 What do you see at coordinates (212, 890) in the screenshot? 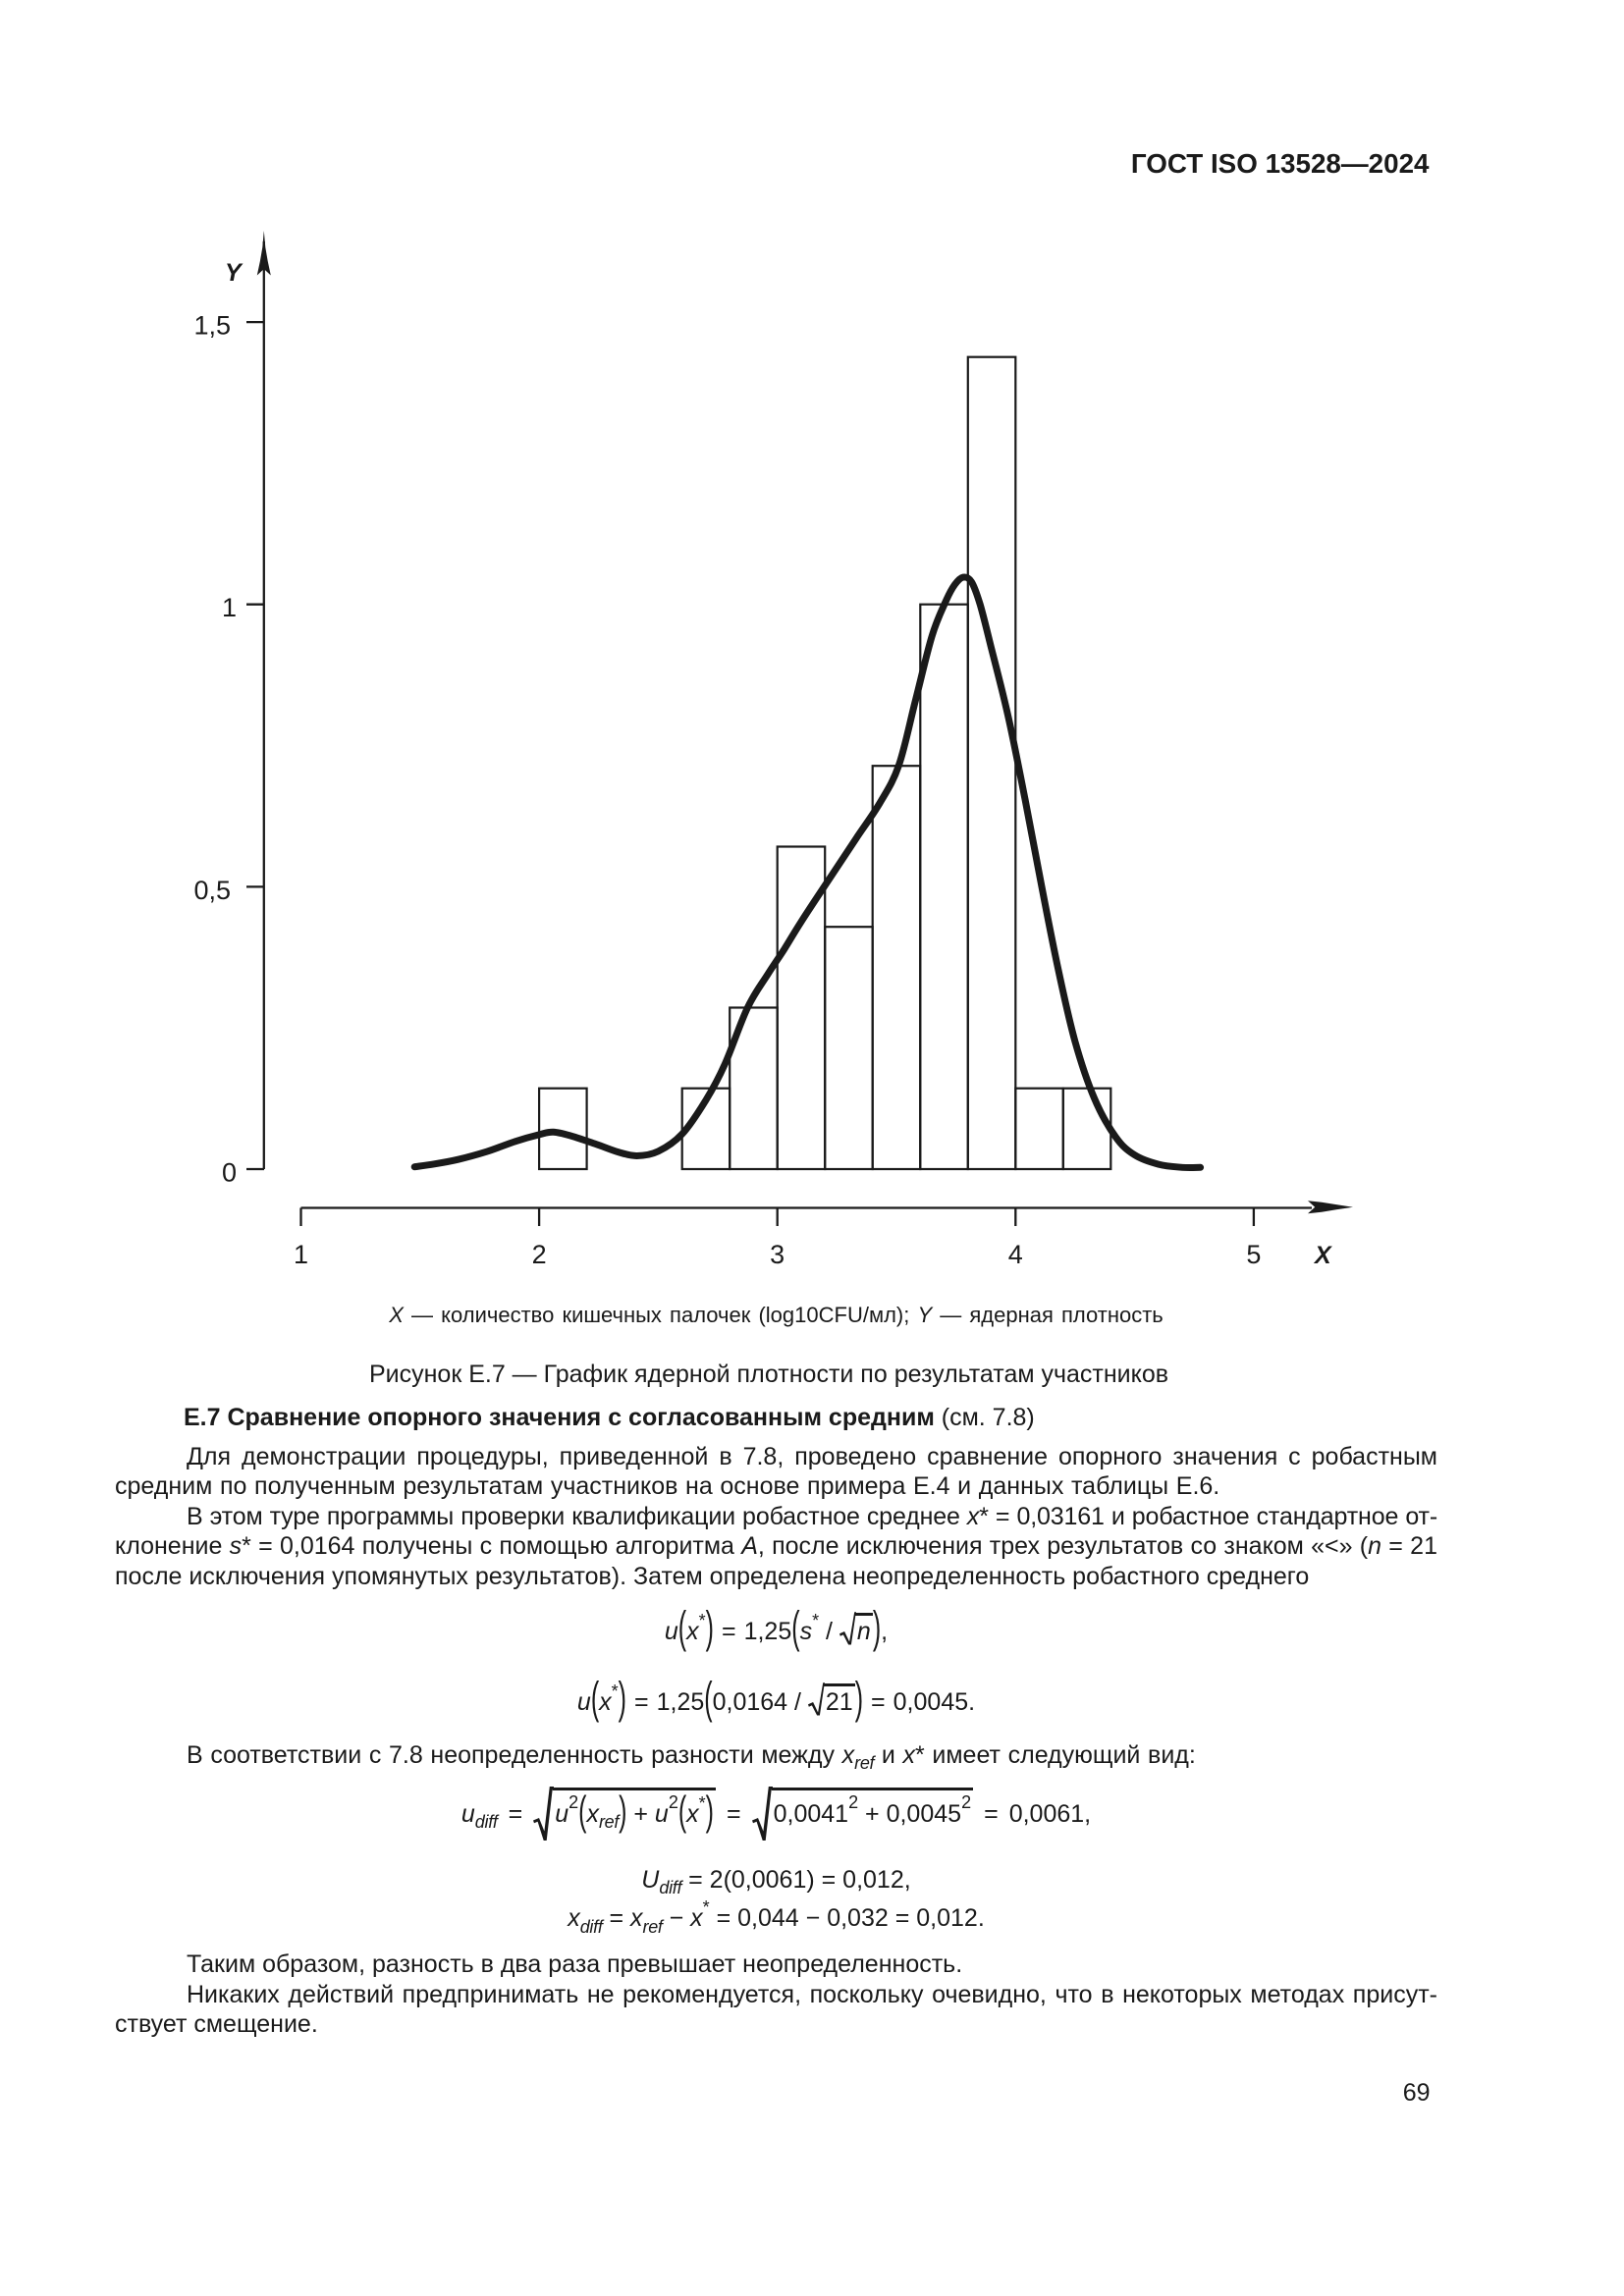
I see `svg-text: 0,5` at bounding box center [212, 890].